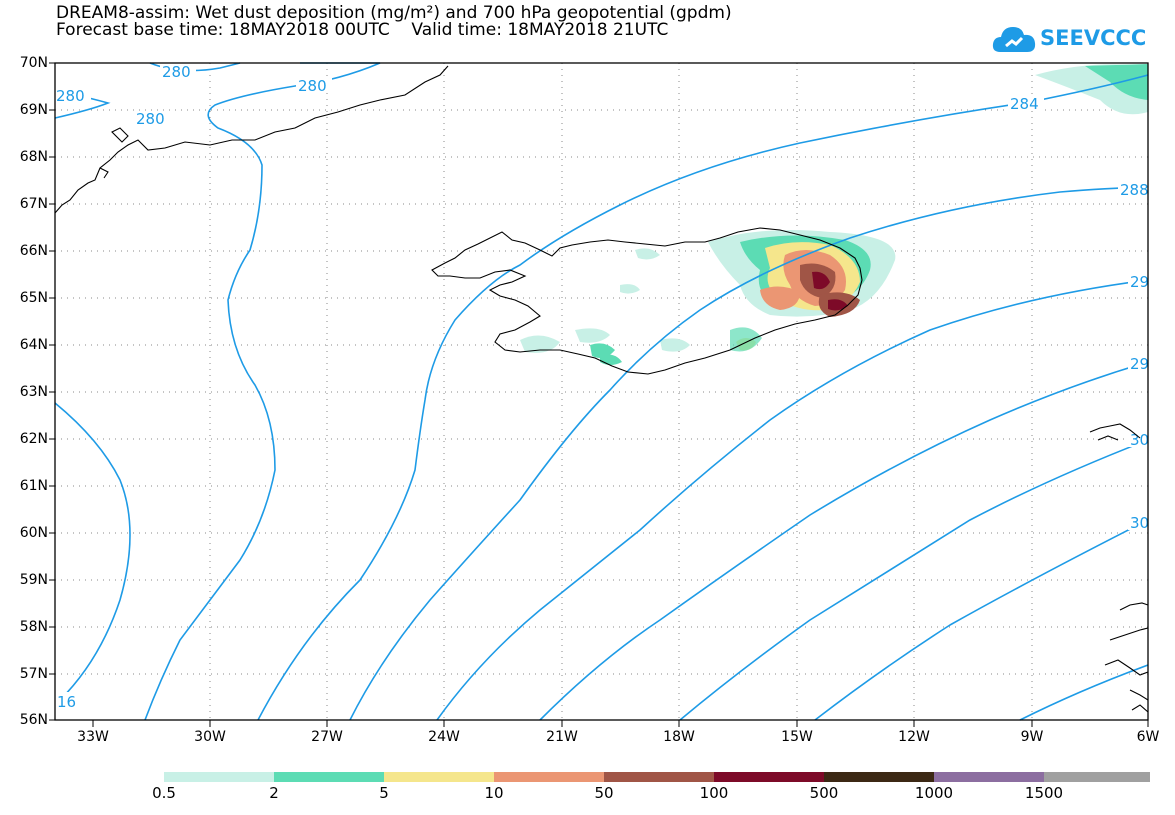 The height and width of the screenshot is (815, 1175). I want to click on lat-label: 62N, so click(33, 439).